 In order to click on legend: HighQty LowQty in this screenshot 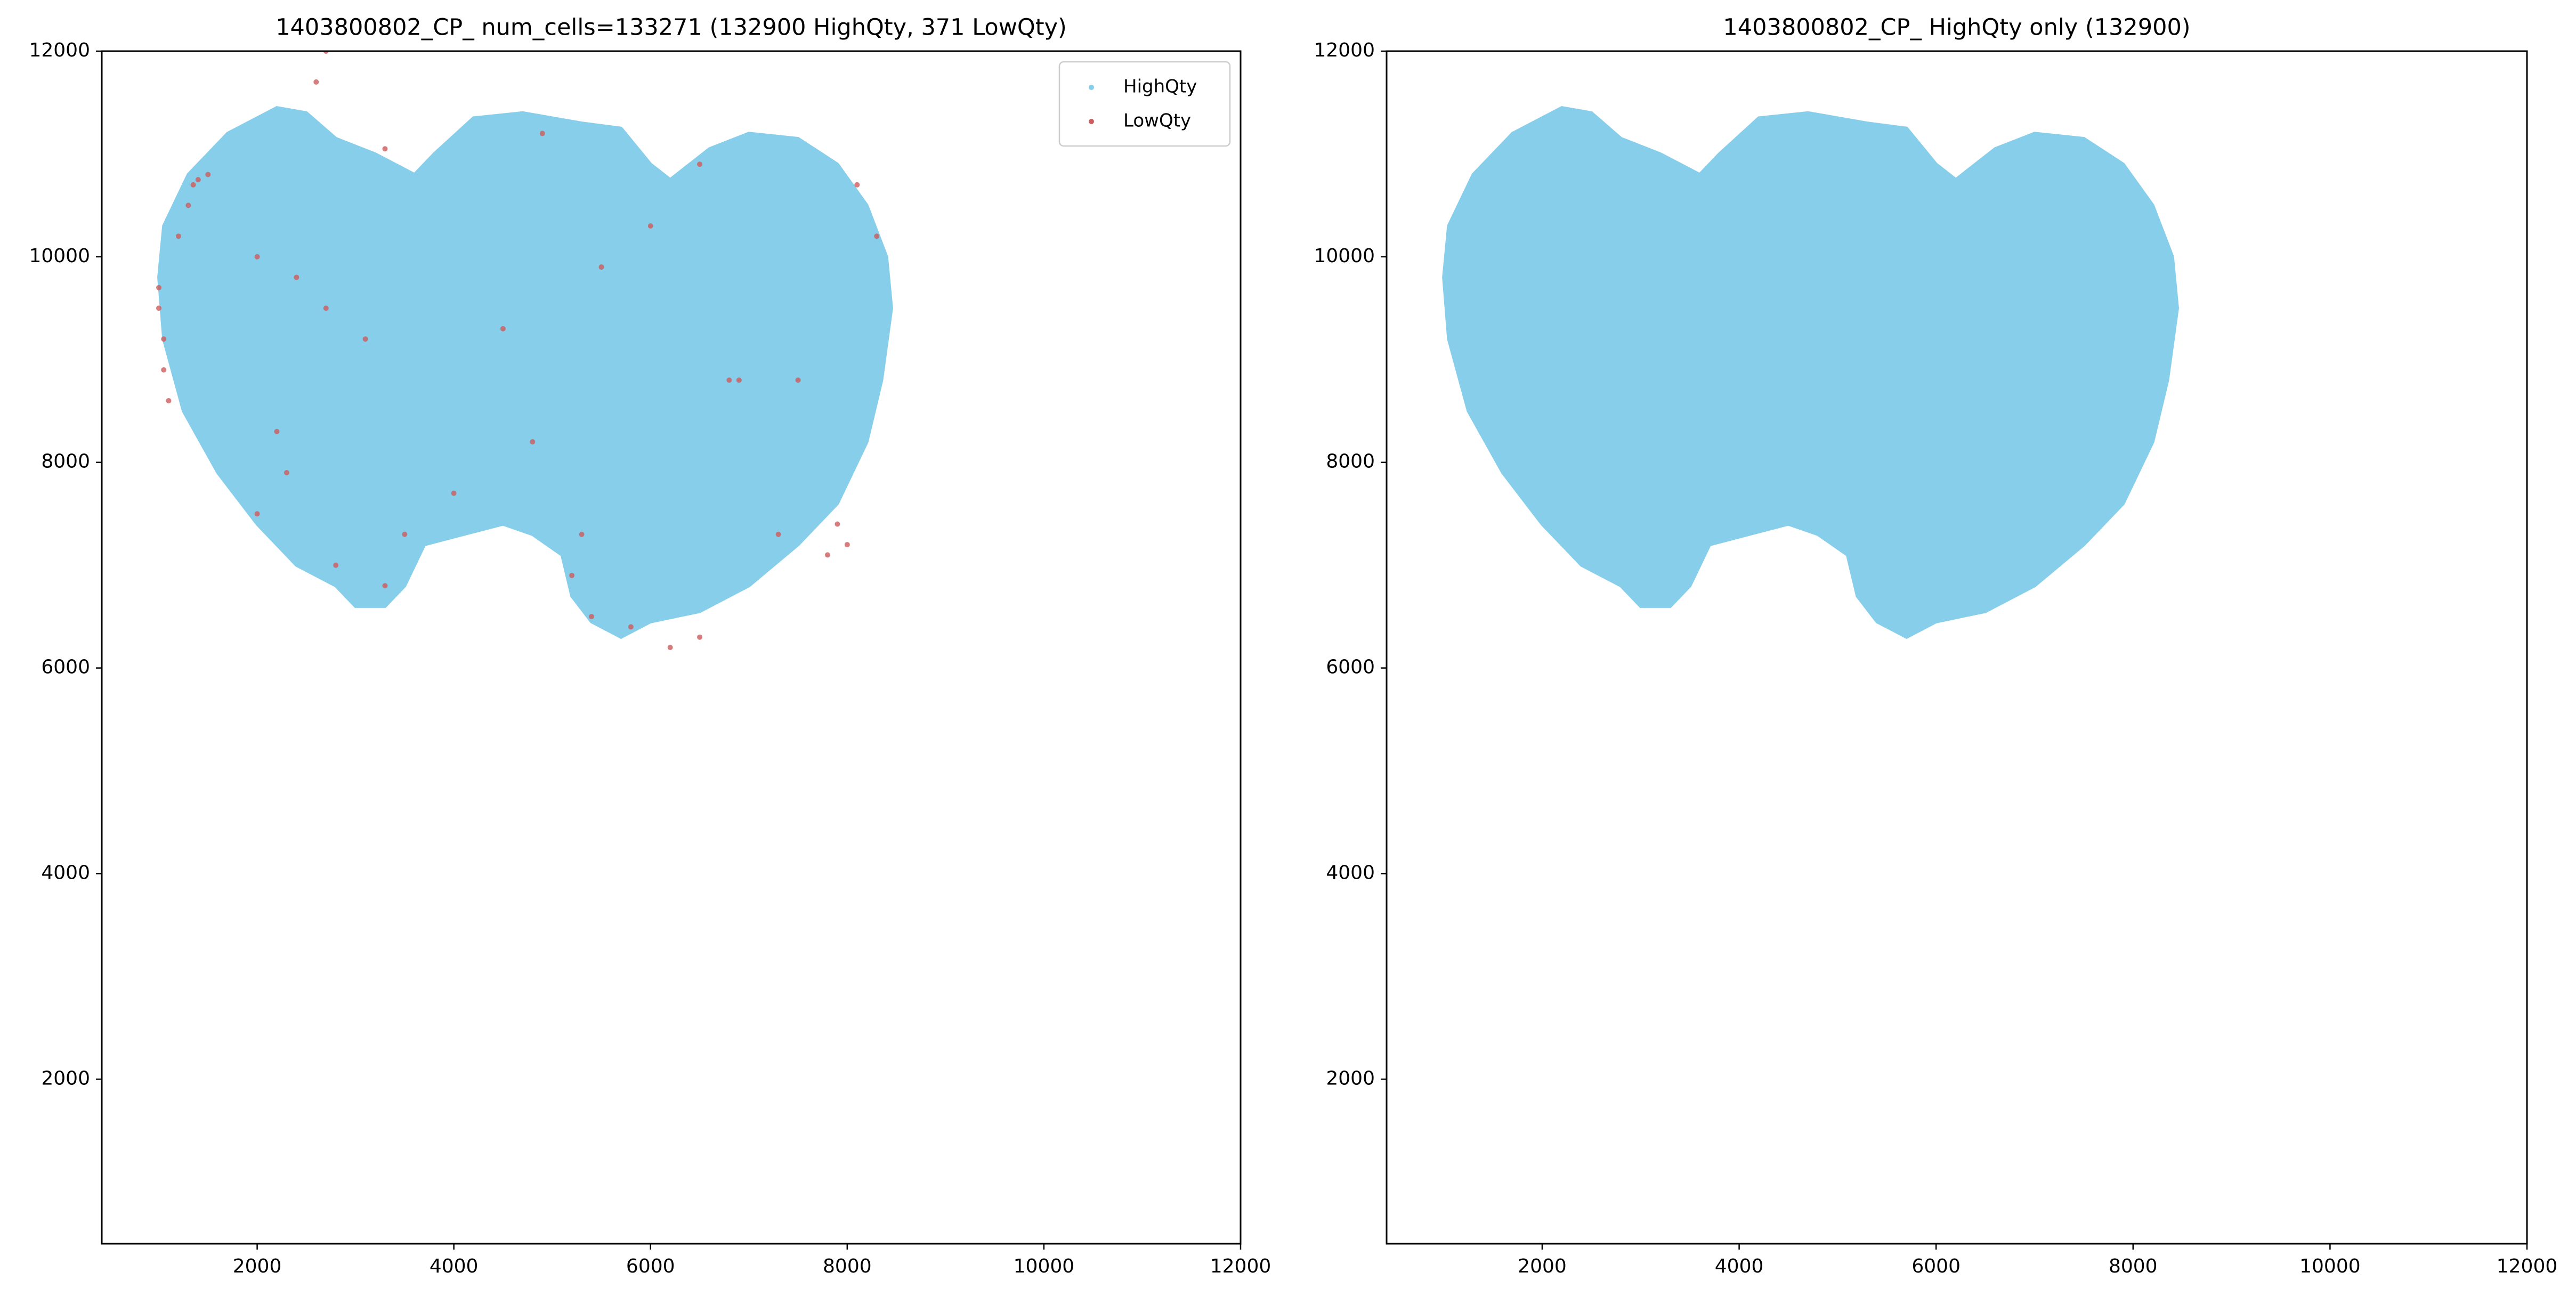, I will do `click(1144, 104)`.